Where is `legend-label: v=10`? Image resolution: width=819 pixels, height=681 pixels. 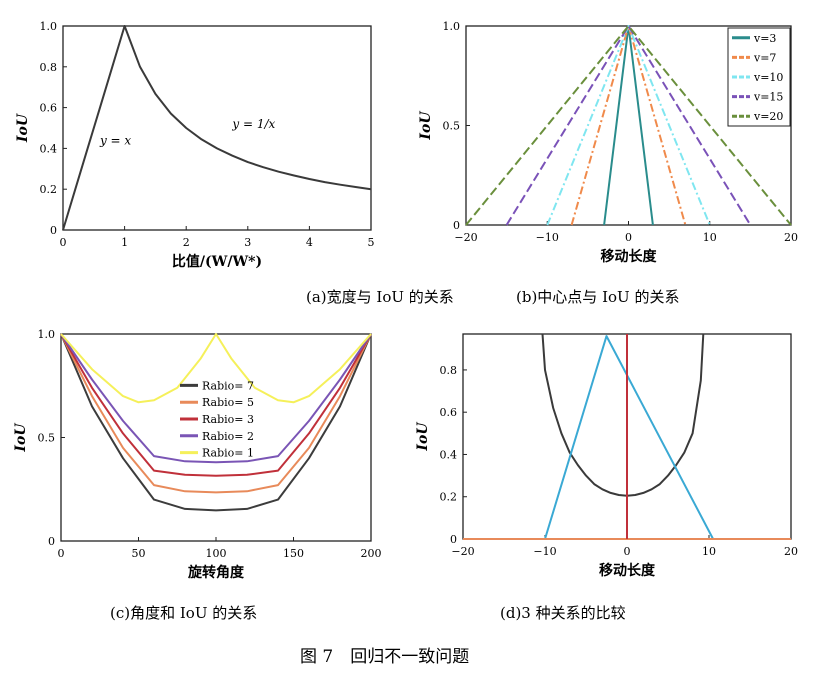
legend-label: v=10 is located at coordinates (768, 77).